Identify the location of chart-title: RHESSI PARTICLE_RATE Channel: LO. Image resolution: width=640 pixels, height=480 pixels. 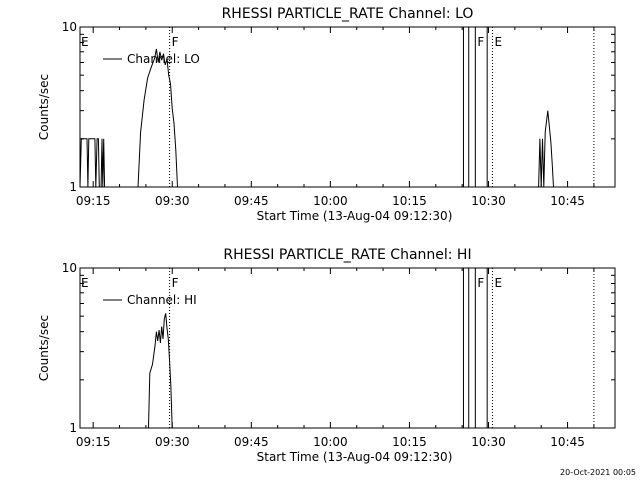
(348, 14).